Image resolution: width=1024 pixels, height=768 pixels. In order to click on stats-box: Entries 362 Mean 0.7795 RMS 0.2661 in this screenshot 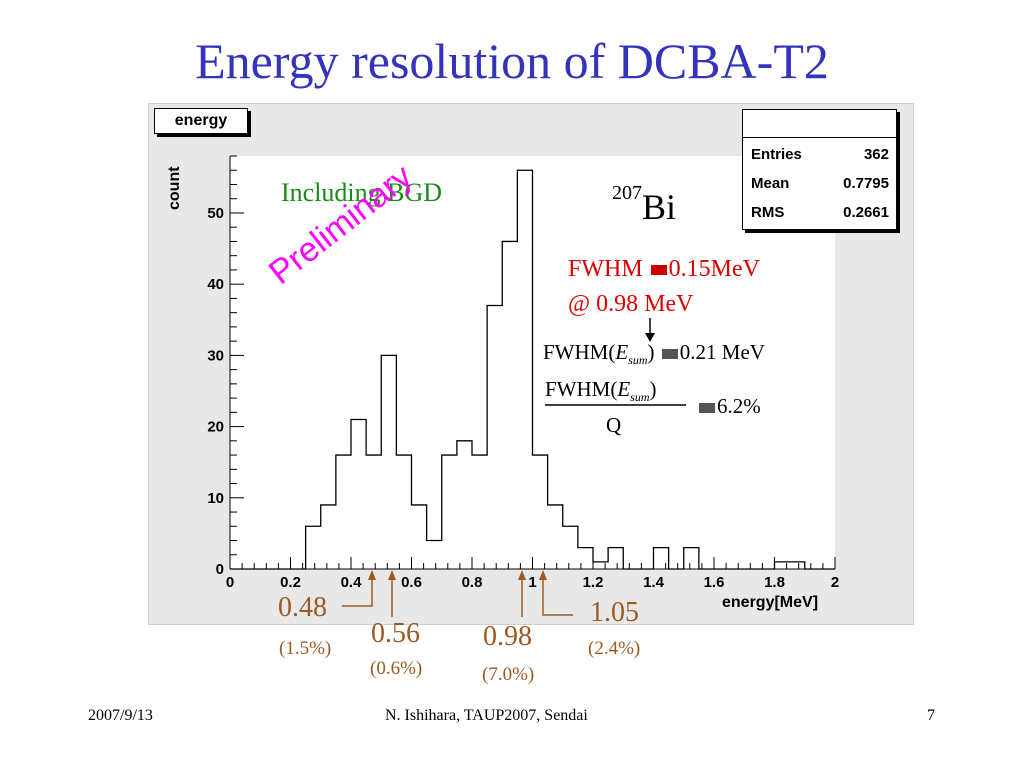, I will do `click(819, 169)`.